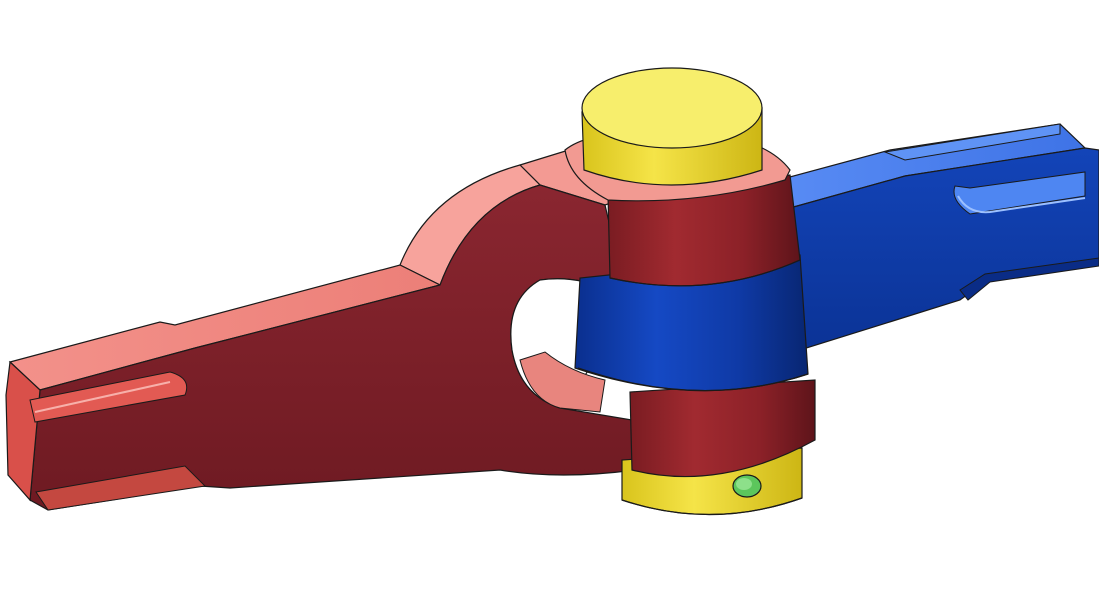 The height and width of the screenshot is (606, 1099). I want to click on fork-rod-end-face, so click(23, 431).